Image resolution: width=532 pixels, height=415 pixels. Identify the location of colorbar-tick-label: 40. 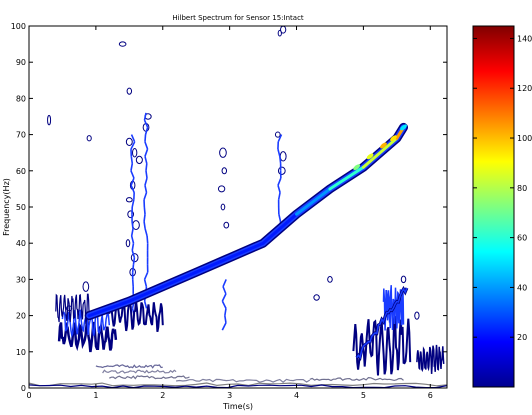
(522, 287).